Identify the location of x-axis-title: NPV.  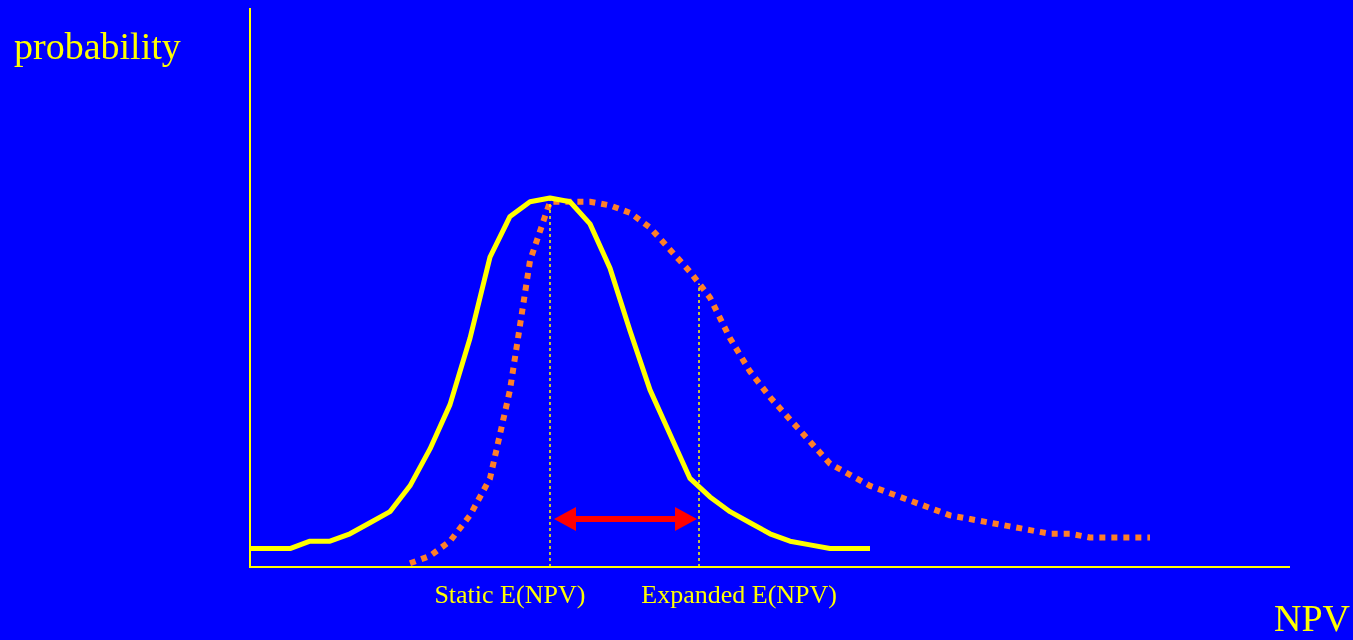
(1312, 617).